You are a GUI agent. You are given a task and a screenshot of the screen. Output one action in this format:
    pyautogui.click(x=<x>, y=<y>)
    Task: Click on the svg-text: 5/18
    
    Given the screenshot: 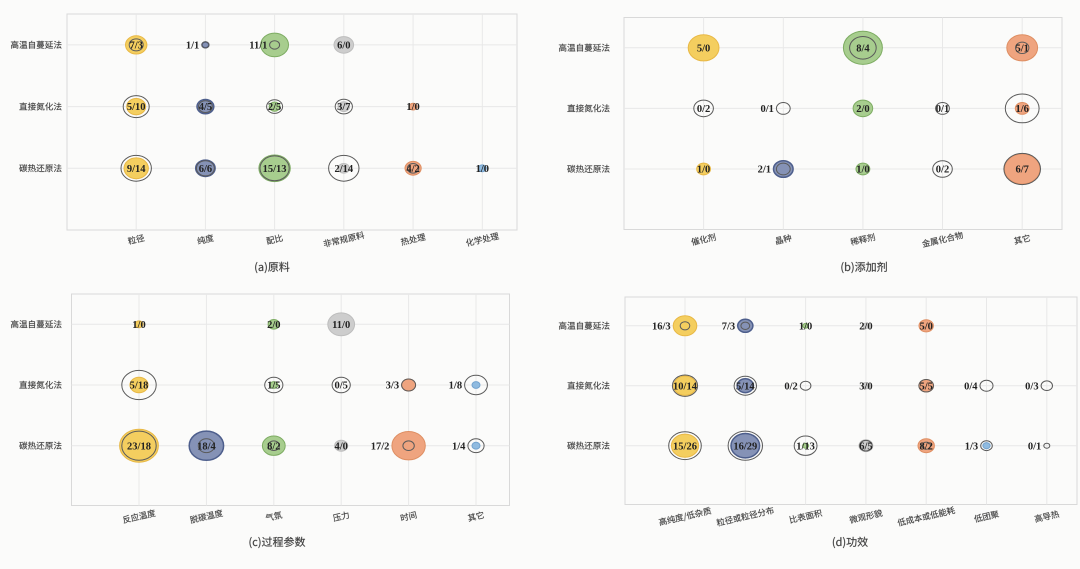 What is the action you would take?
    pyautogui.click(x=139, y=386)
    